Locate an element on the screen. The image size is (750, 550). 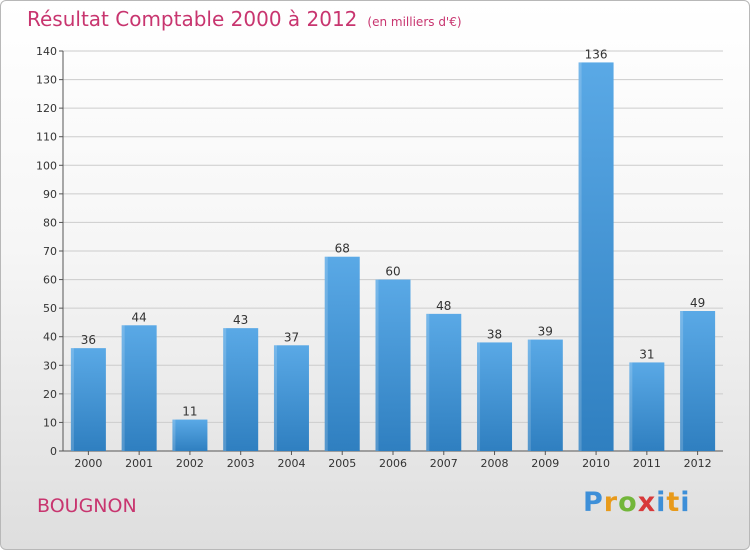
bar-value-label: 136 is located at coordinates (596, 54).